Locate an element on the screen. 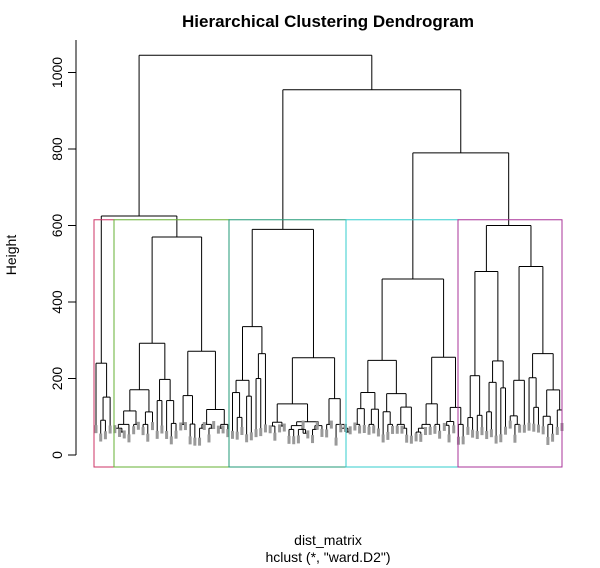  y-tick-label: 1000 is located at coordinates (57, 72).